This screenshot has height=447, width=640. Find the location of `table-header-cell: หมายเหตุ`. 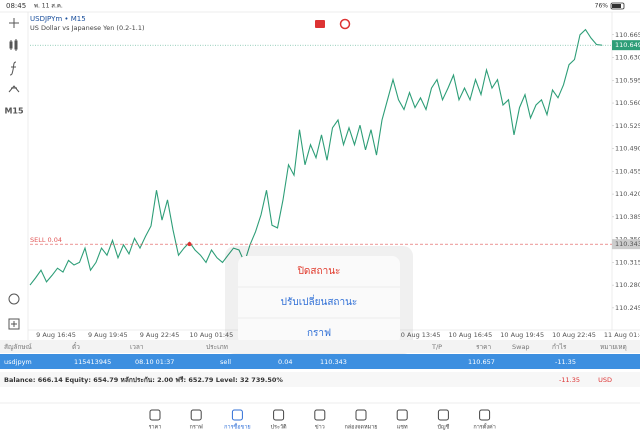

table-header-cell: หมายเหตุ is located at coordinates (613, 347).